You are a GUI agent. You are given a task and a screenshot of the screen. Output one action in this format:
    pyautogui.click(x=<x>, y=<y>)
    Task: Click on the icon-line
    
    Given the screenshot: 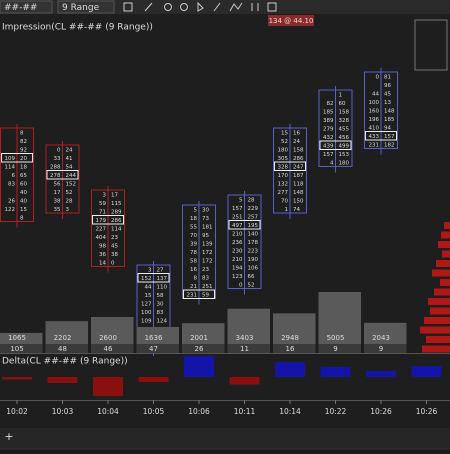 What is the action you would take?
    pyautogui.click(x=217, y=7)
    